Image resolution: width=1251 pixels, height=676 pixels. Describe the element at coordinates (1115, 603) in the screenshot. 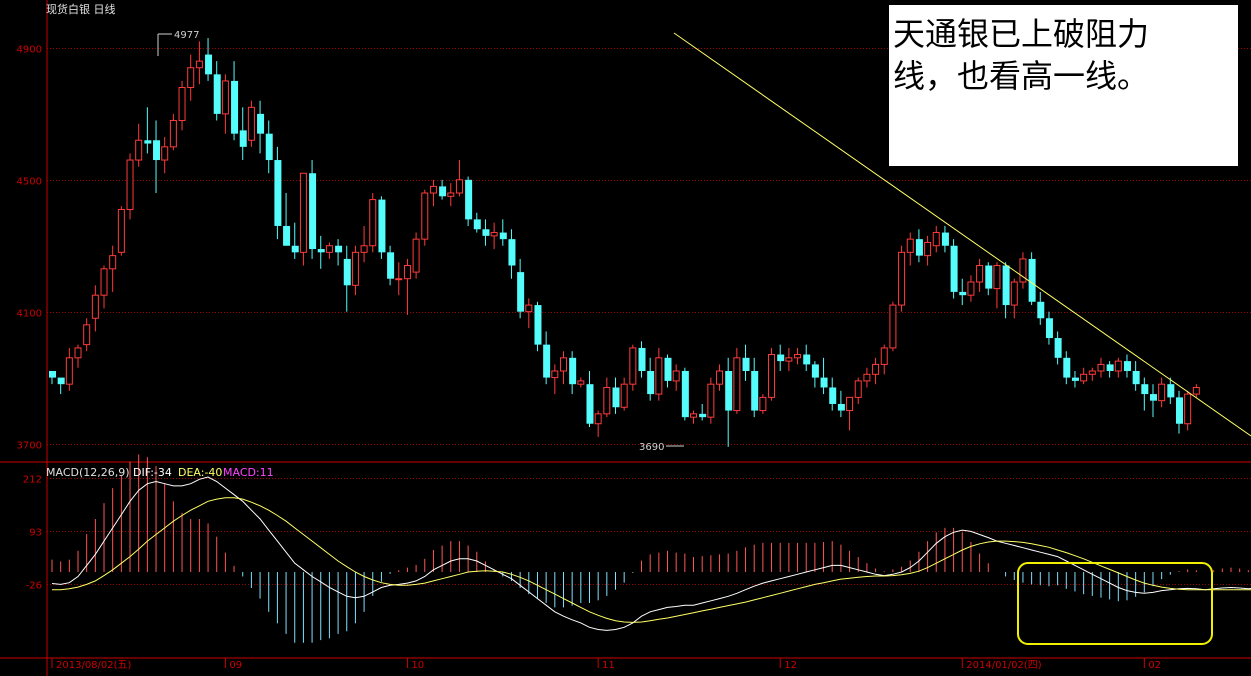

I see `highlight-box` at that location.